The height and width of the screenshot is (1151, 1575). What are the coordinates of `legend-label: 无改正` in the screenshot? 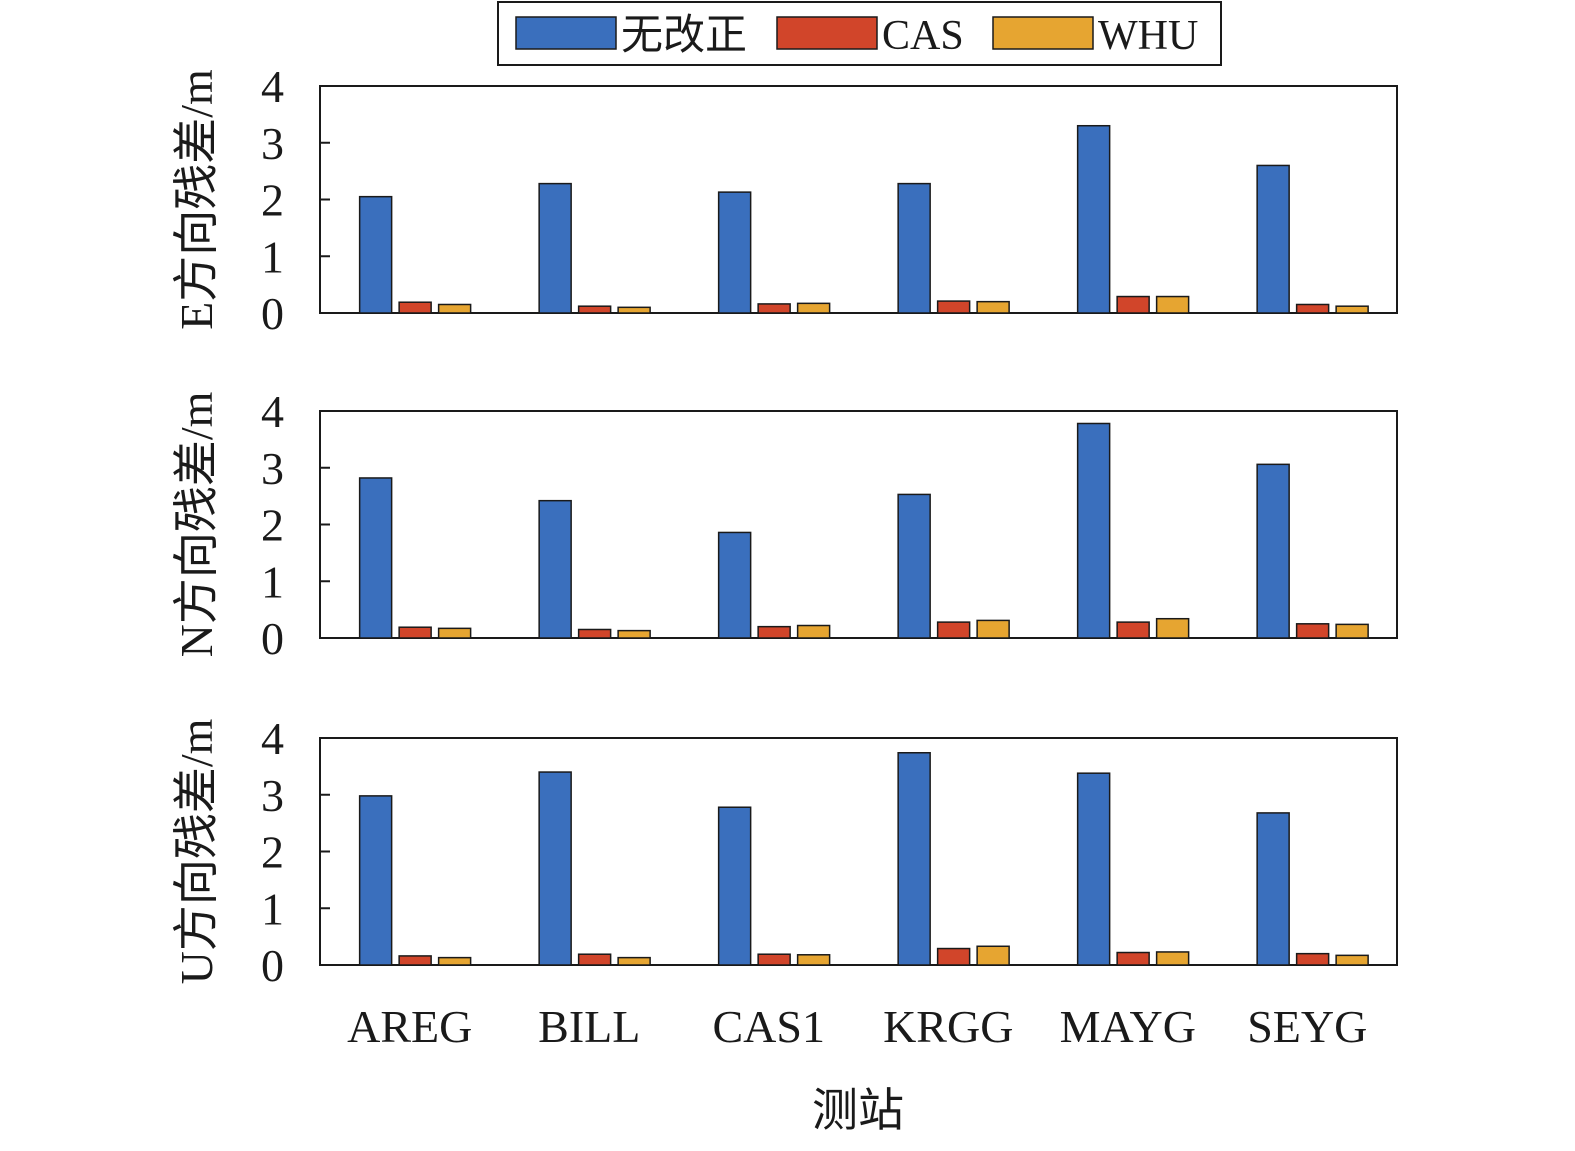 It's located at (684, 36).